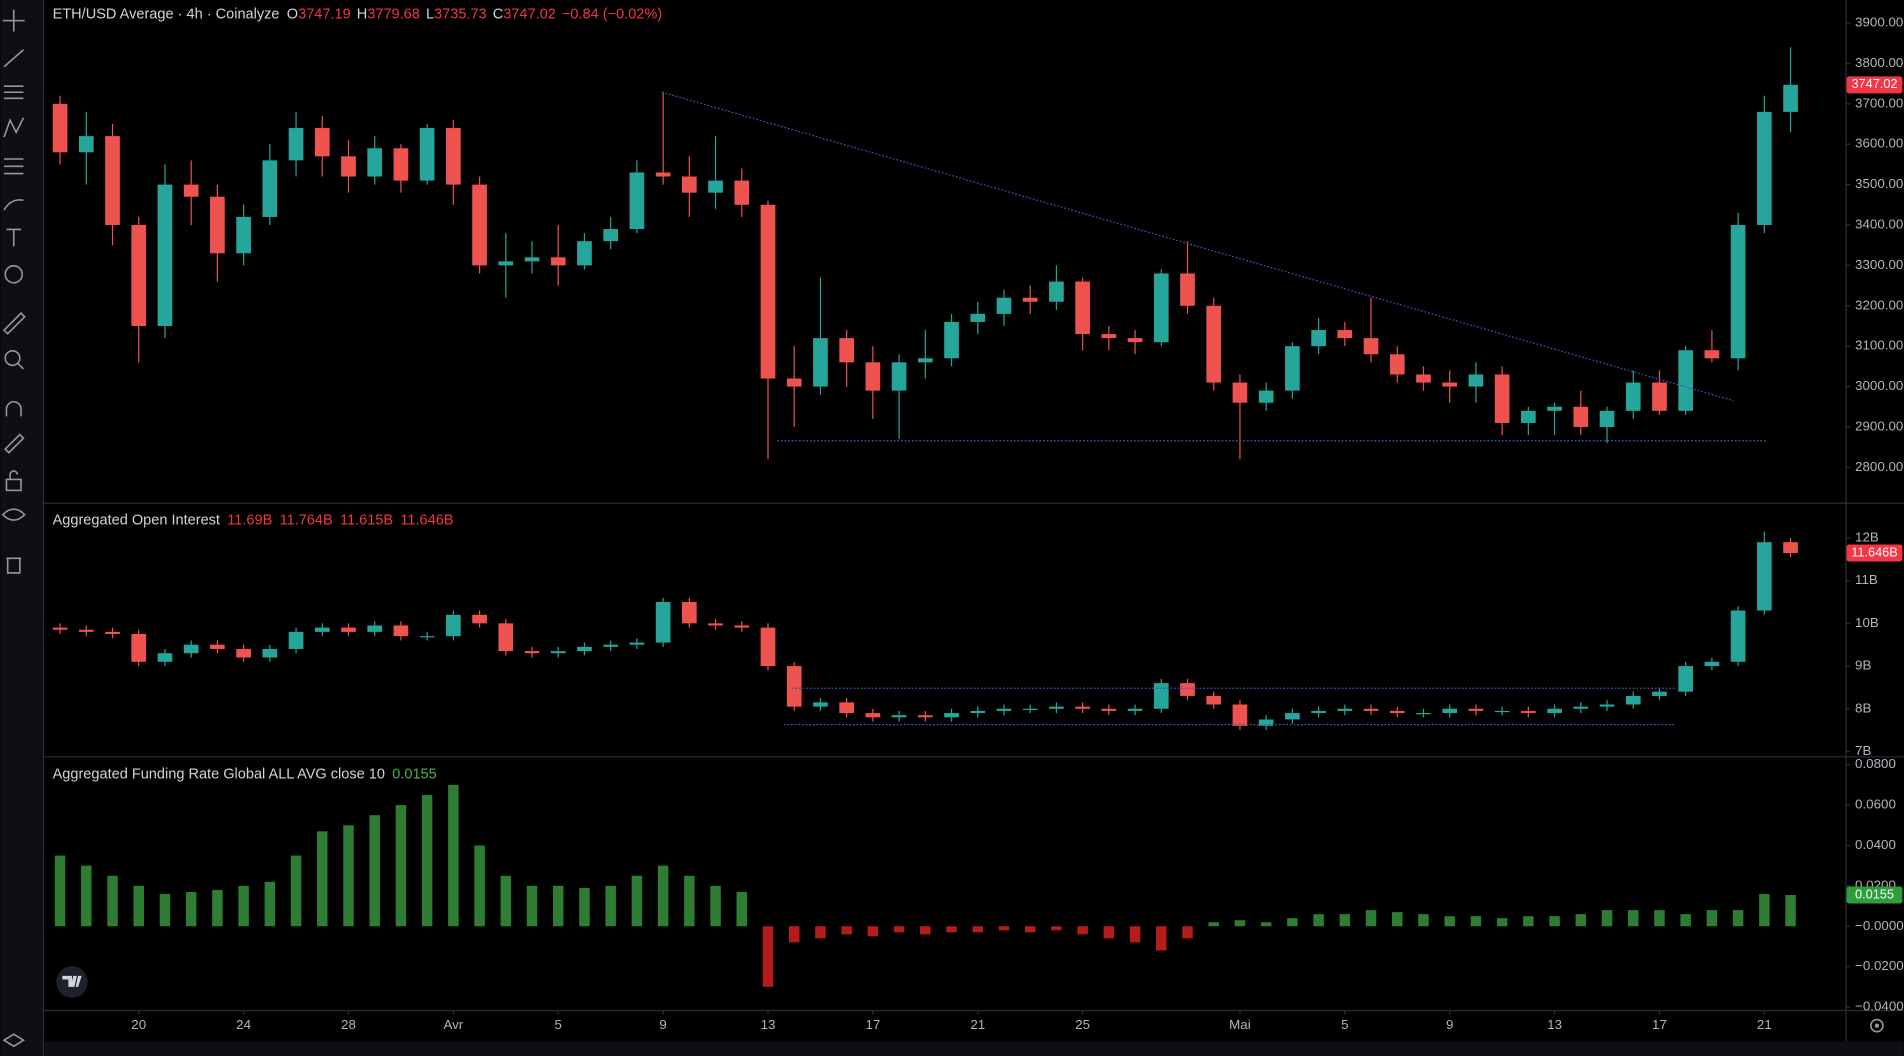 Image resolution: width=1904 pixels, height=1056 pixels. I want to click on x-tick-label: 28, so click(348, 1024).